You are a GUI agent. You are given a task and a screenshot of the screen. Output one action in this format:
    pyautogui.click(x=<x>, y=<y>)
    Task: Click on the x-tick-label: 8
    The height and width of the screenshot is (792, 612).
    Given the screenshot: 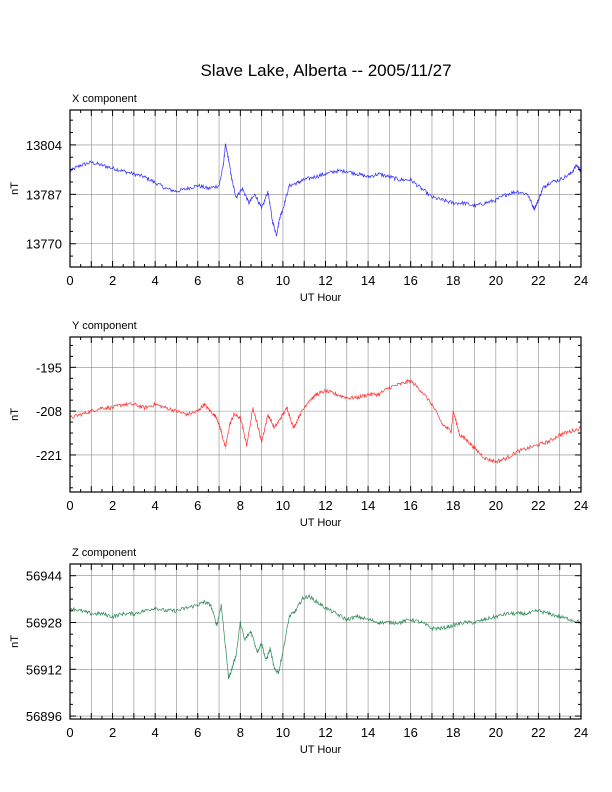 What is the action you would take?
    pyautogui.click(x=240, y=505)
    